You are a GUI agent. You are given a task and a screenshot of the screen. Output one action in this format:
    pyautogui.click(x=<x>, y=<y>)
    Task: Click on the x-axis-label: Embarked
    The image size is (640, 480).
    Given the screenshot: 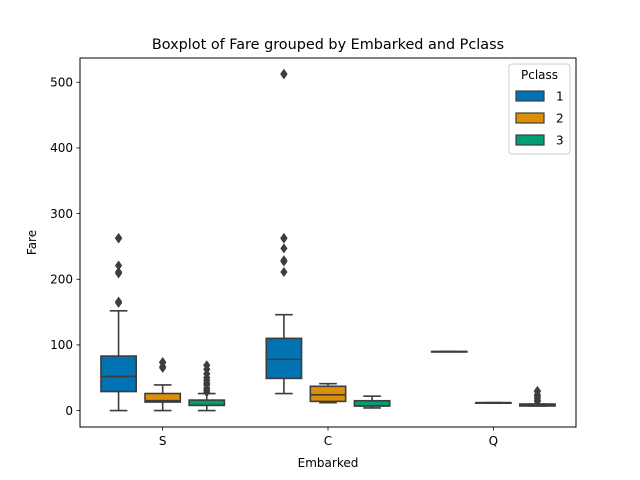 What is the action you would take?
    pyautogui.click(x=328, y=463)
    